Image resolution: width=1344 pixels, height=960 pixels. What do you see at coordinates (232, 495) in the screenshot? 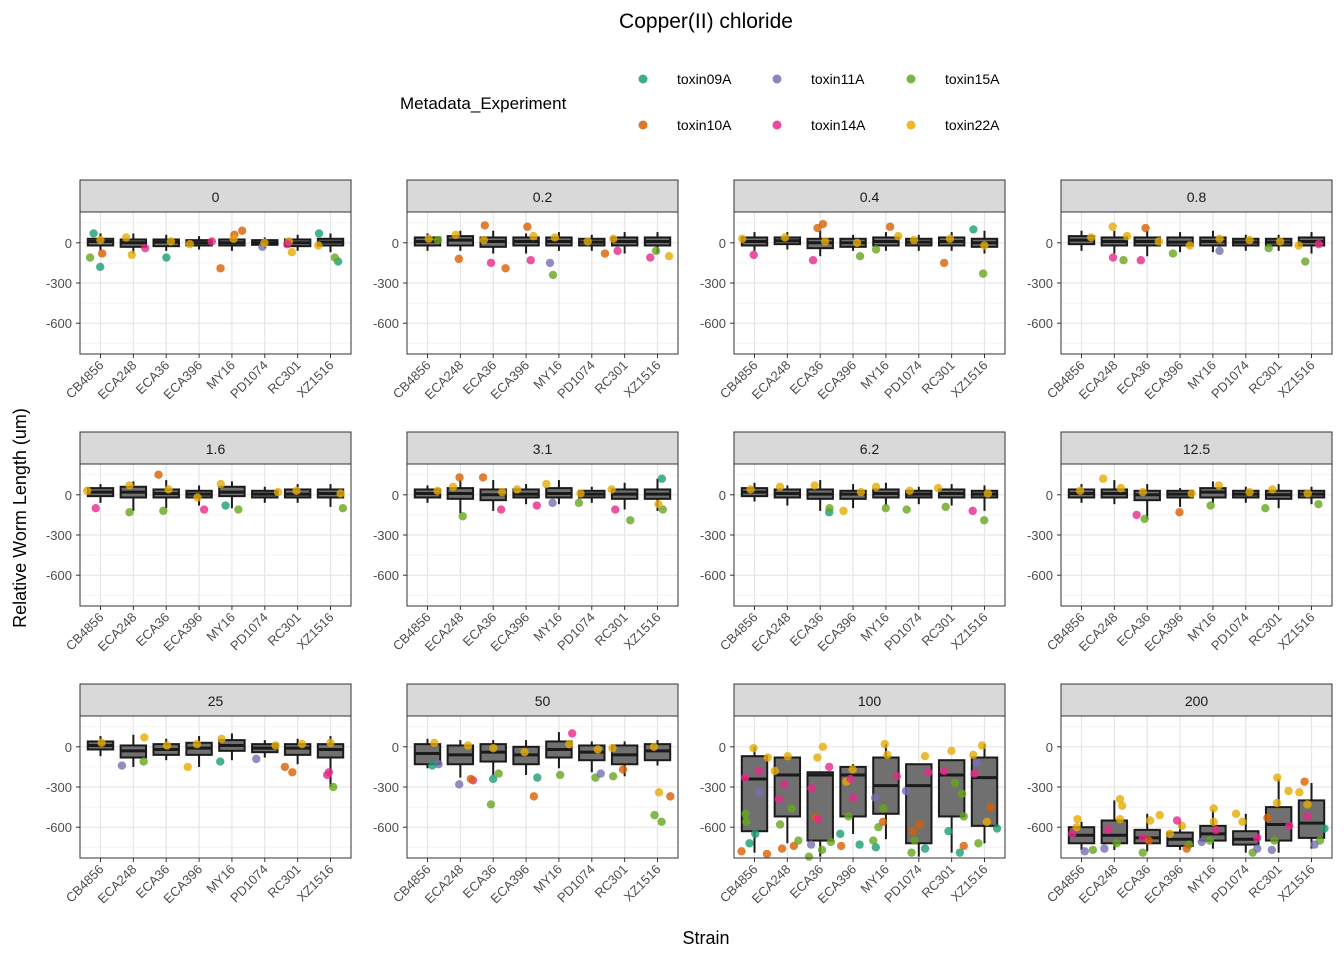
I see `boxplot-MY16` at bounding box center [232, 495].